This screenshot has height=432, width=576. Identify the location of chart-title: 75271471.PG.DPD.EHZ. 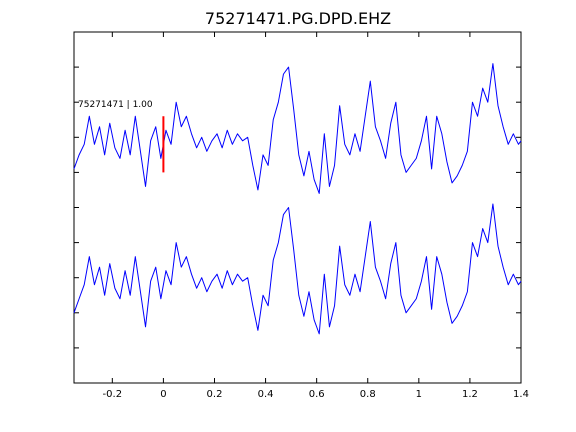
(298, 18).